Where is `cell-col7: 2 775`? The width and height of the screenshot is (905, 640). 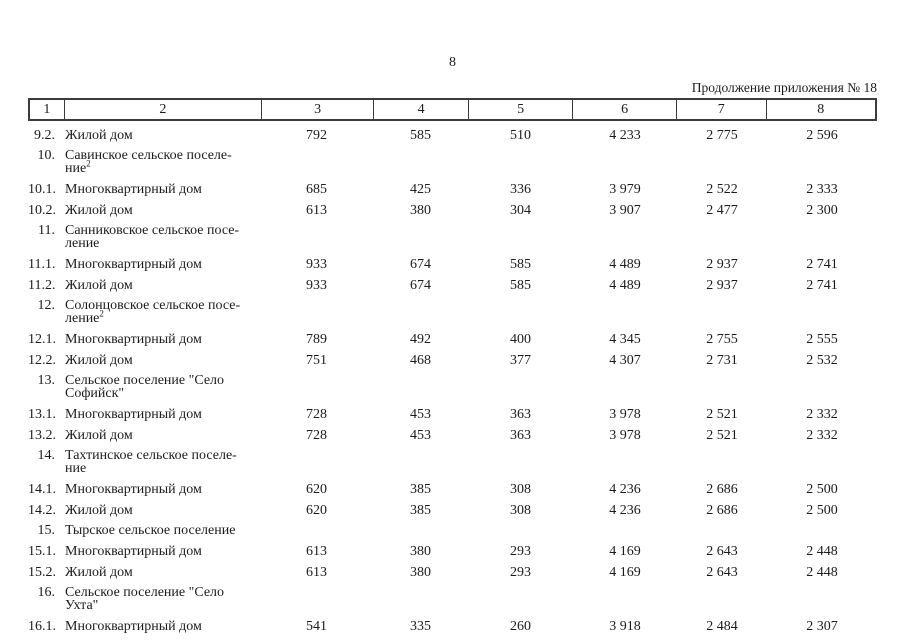 cell-col7: 2 775 is located at coordinates (722, 135).